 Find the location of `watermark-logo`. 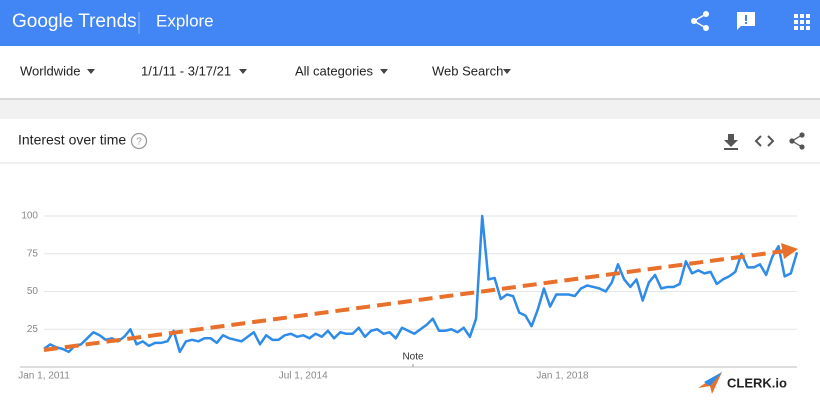

watermark-logo is located at coordinates (710, 383).